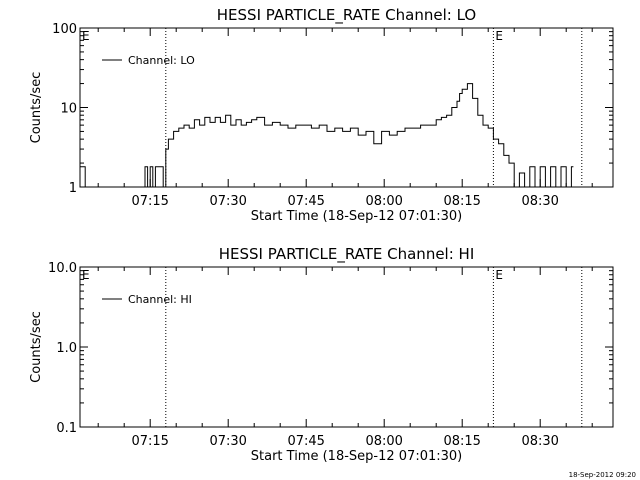  What do you see at coordinates (64, 29) in the screenshot?
I see `y-tick-label: 100` at bounding box center [64, 29].